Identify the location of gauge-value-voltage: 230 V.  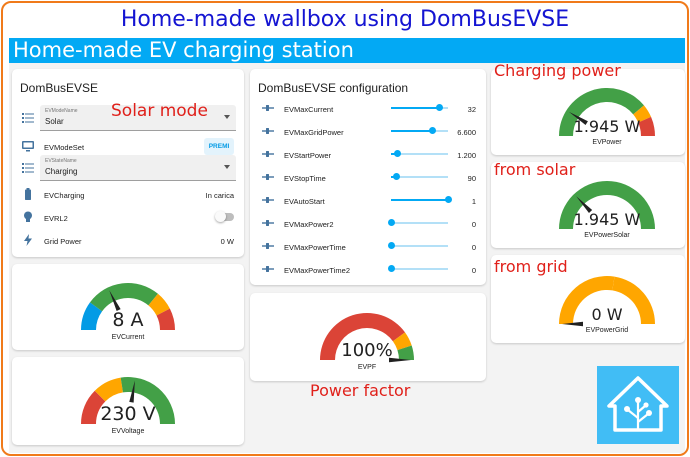
(128, 414).